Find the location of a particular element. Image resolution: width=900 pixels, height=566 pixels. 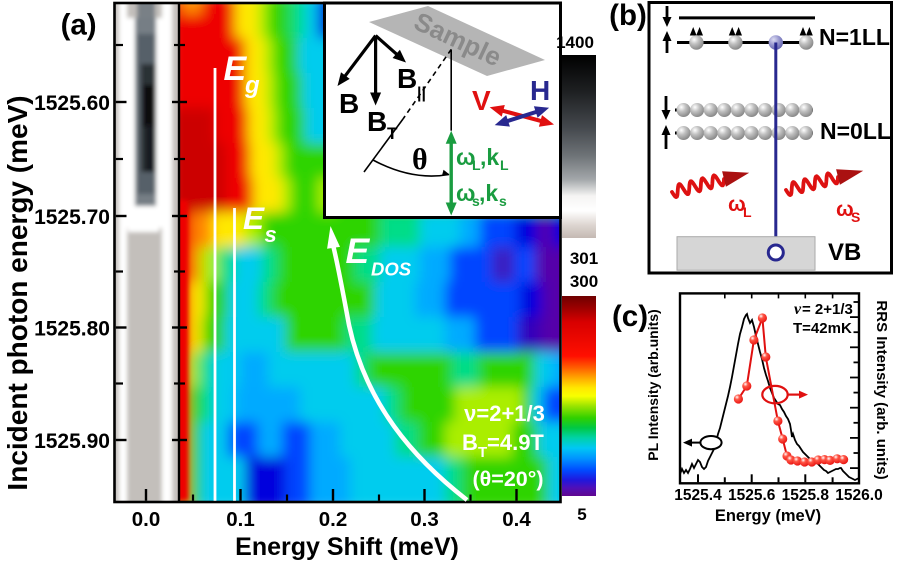

svg-text: RRS Intensity (arb. units) is located at coordinates (881, 389).